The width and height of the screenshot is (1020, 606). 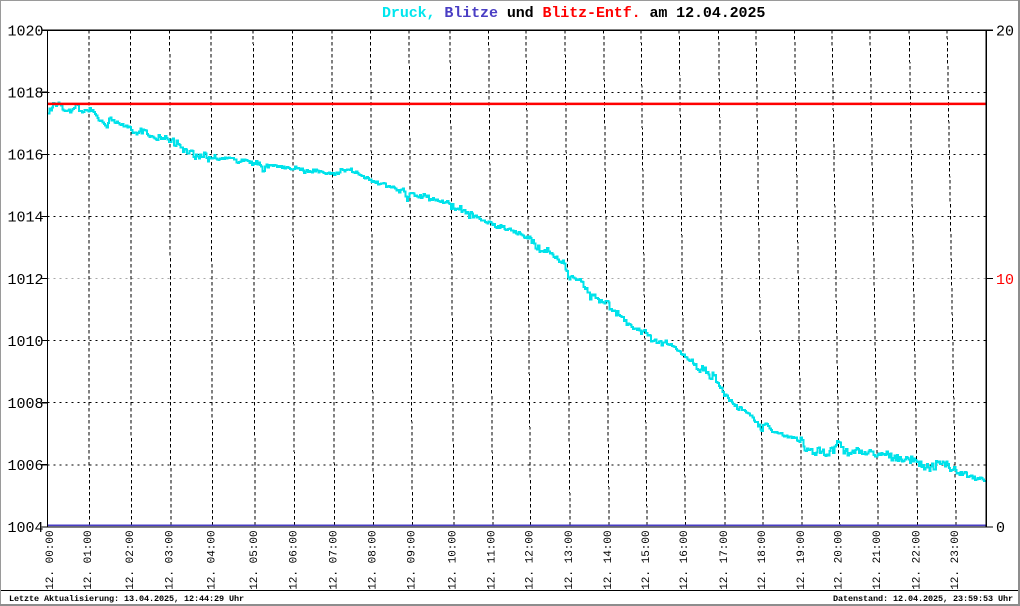 I want to click on svg-text: 20, so click(x=1005, y=31).